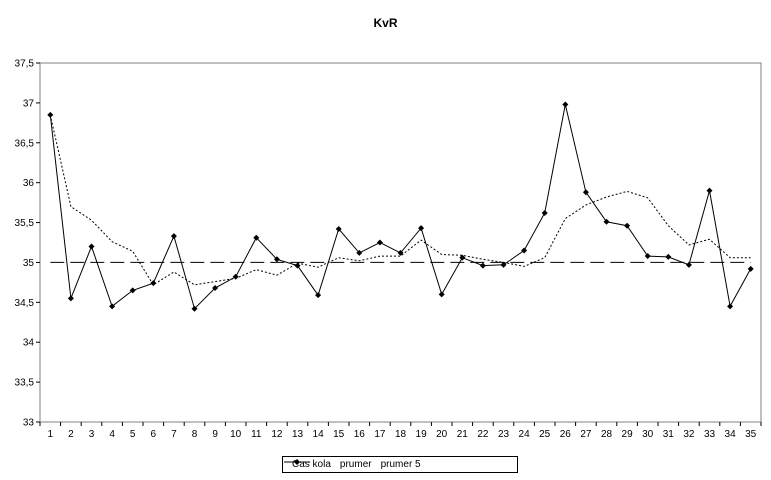 The image size is (771, 480). I want to click on chart-title: KvR, so click(385, 23).